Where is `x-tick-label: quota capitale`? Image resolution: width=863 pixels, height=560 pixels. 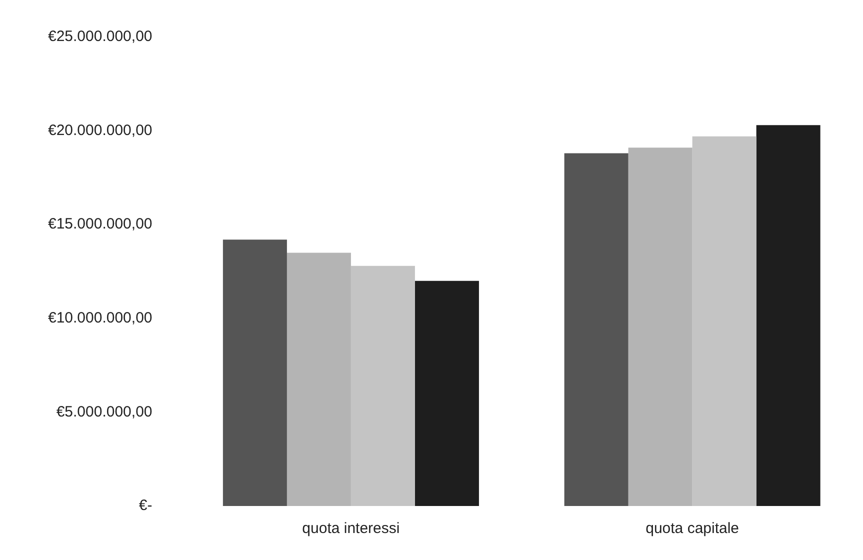
x-tick-label: quota capitale is located at coordinates (693, 529).